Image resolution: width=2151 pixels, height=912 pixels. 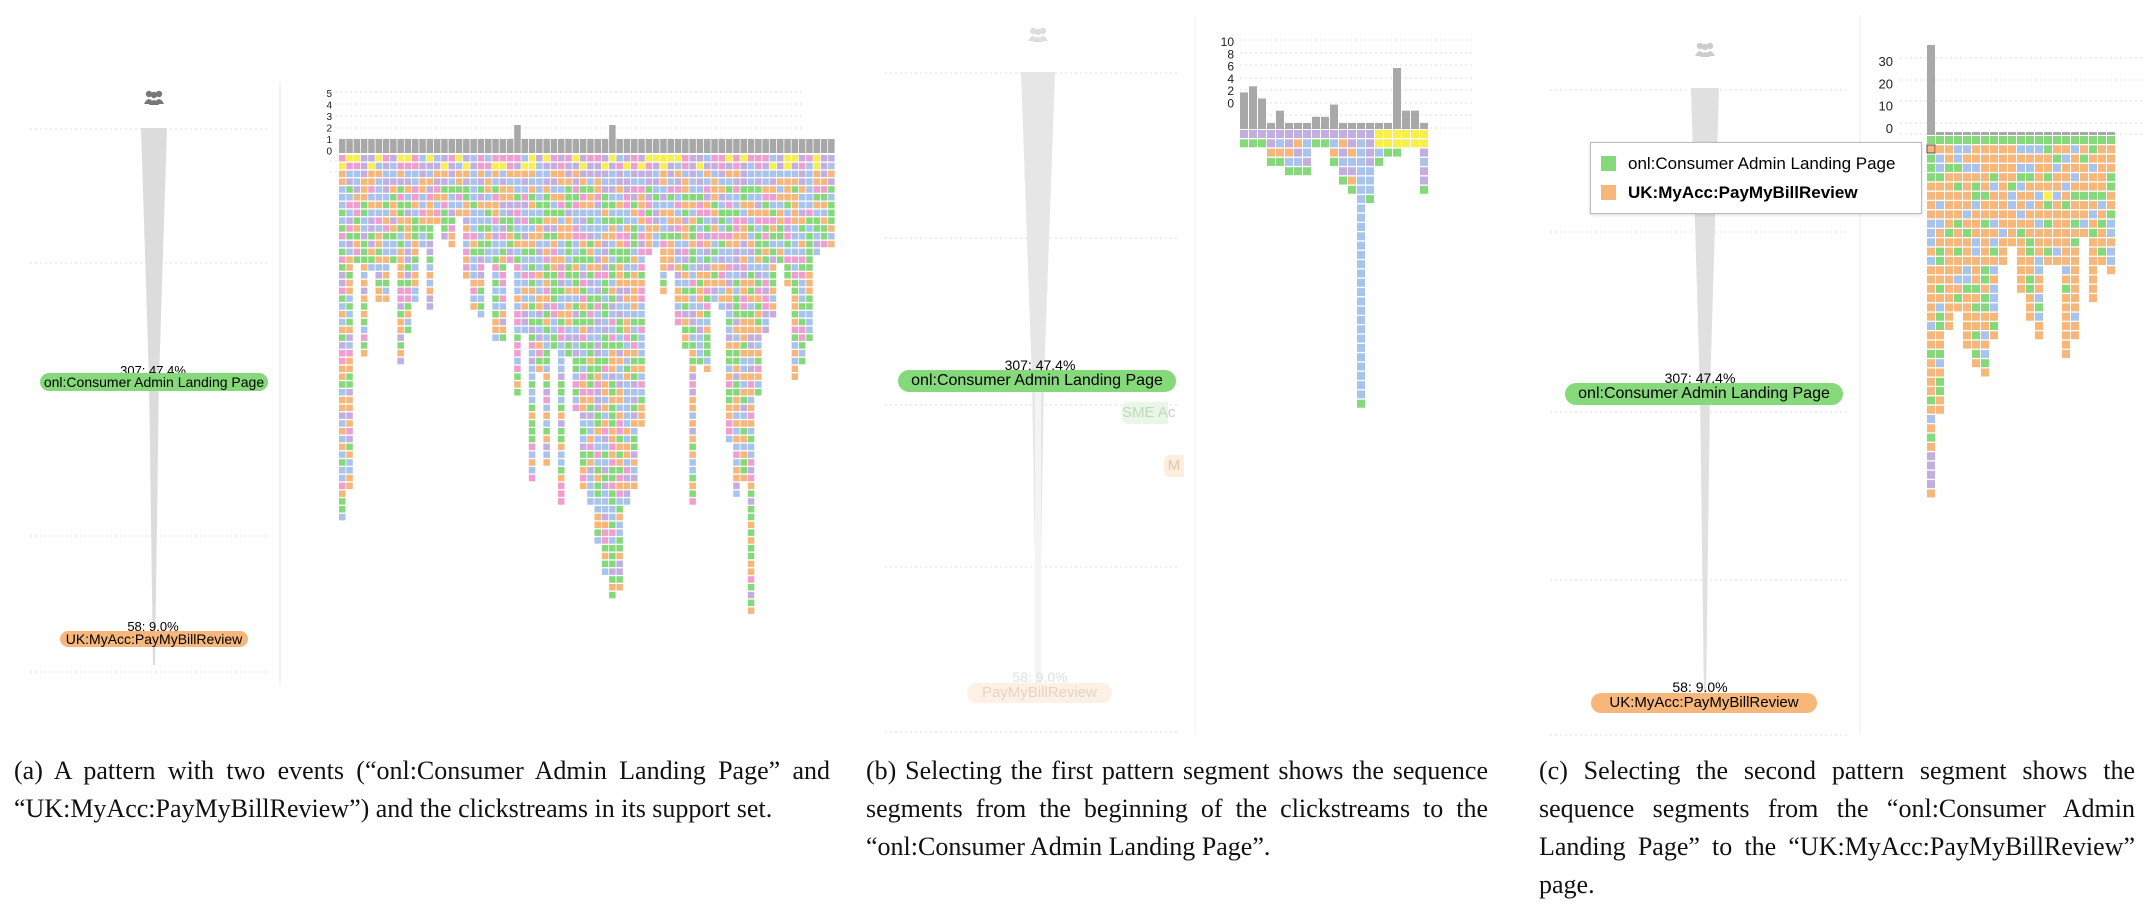 What do you see at coordinates (1039, 693) in the screenshot?
I see `panel-b-event2-label: PayMyBillReview` at bounding box center [1039, 693].